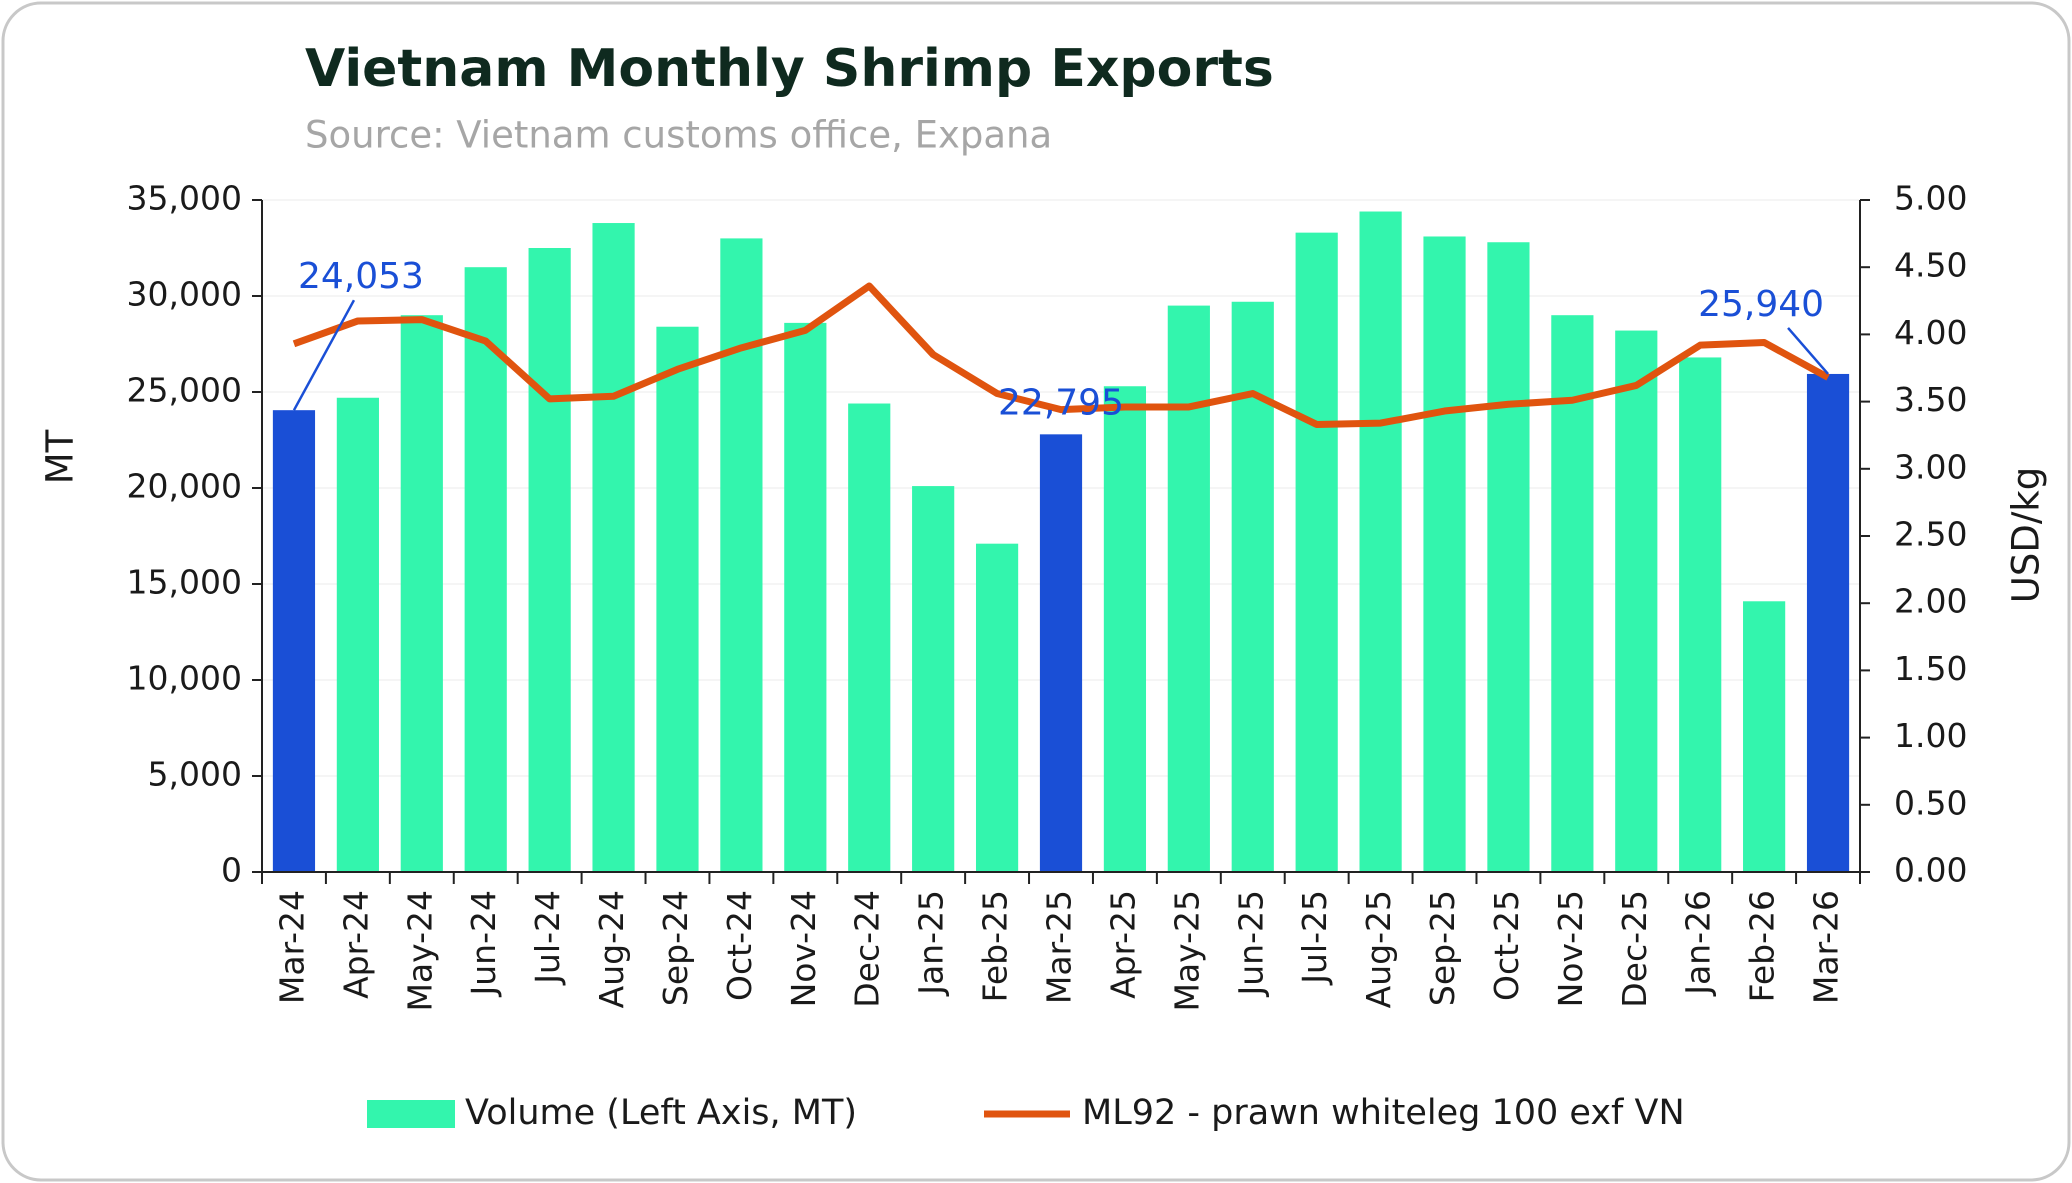 This screenshot has height=1183, width=2072. What do you see at coordinates (195, 774) in the screenshot?
I see `y-tick-label: 5,000` at bounding box center [195, 774].